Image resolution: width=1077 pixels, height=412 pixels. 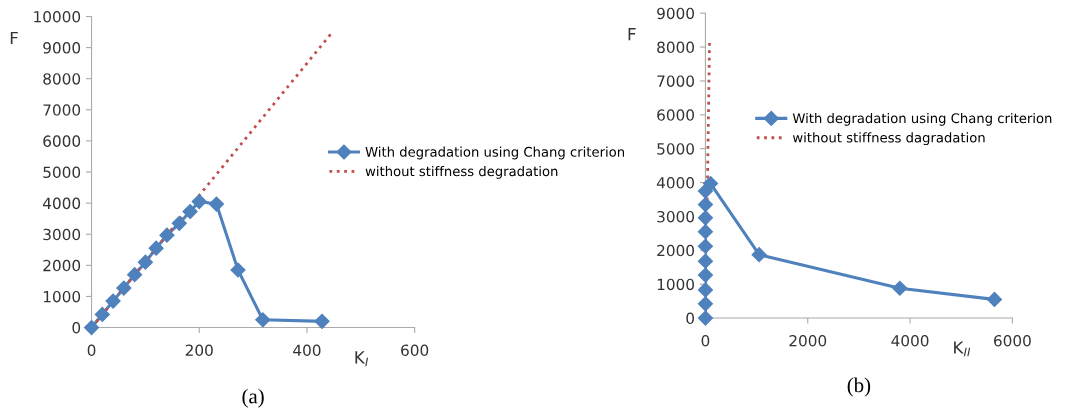 What do you see at coordinates (962, 349) in the screenshot?
I see `x-axis-title: K$_{II}$` at bounding box center [962, 349].